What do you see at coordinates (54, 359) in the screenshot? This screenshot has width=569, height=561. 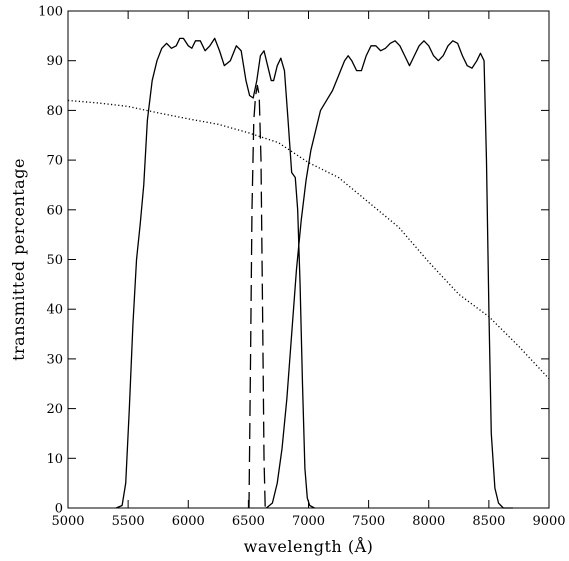 I see `y-tick-label: 30` at bounding box center [54, 359].